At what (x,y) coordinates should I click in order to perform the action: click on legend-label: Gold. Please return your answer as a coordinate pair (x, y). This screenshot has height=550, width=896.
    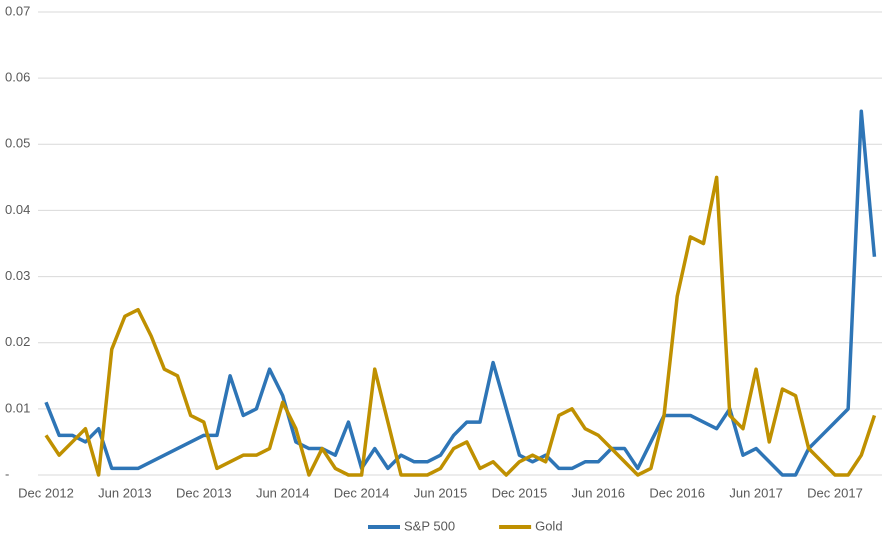
    Looking at the image, I should click on (548, 525).